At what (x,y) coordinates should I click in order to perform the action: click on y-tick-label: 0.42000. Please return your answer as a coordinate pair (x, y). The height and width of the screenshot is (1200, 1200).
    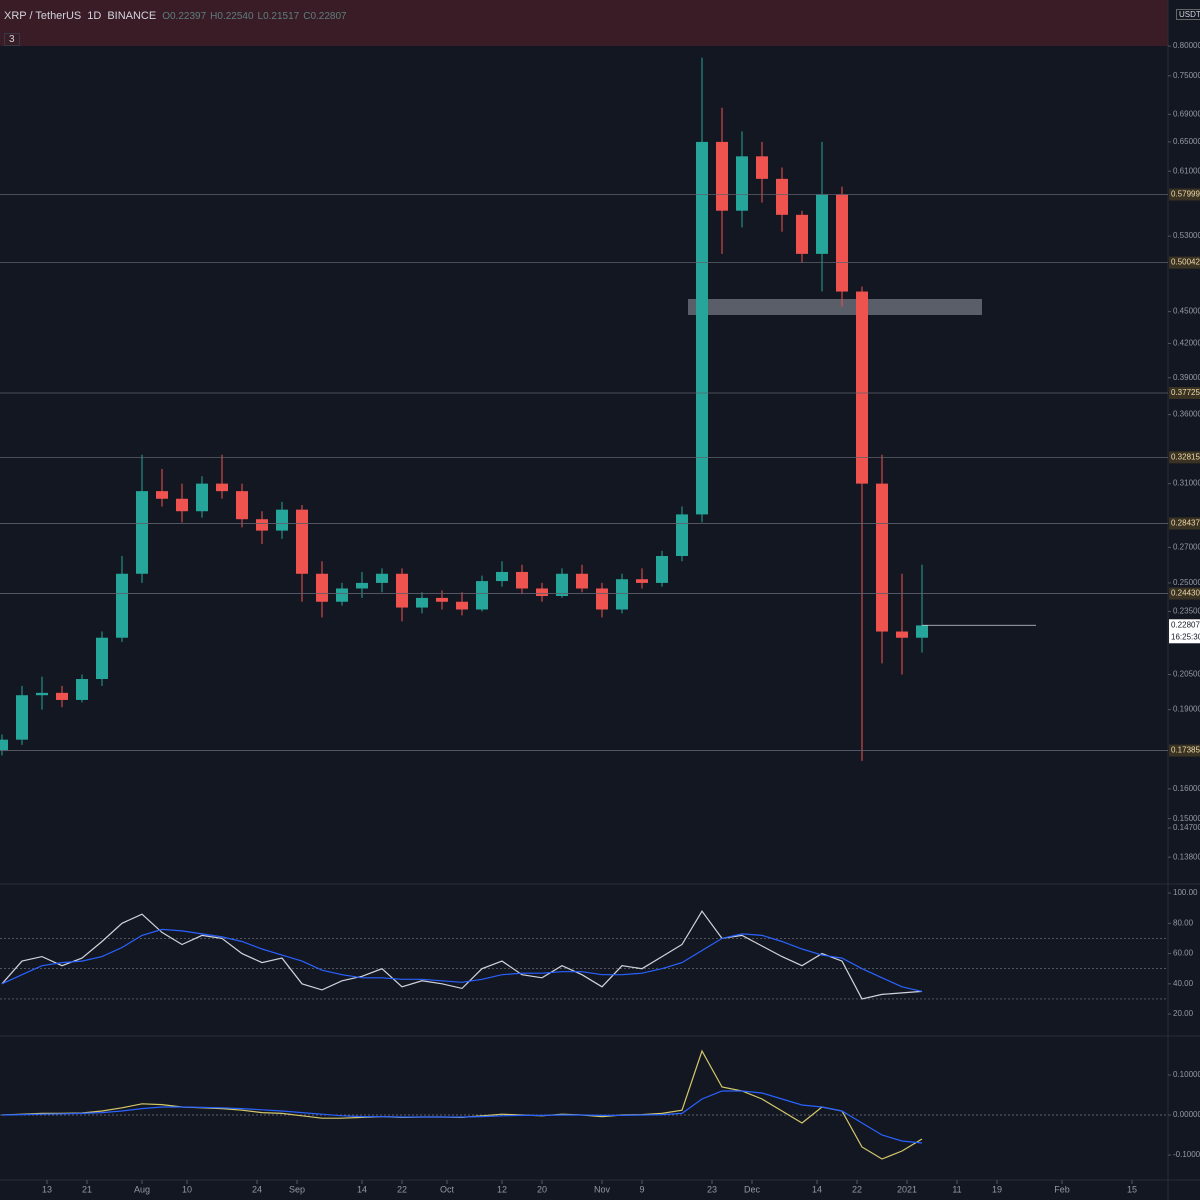
    Looking at the image, I should click on (1186, 343).